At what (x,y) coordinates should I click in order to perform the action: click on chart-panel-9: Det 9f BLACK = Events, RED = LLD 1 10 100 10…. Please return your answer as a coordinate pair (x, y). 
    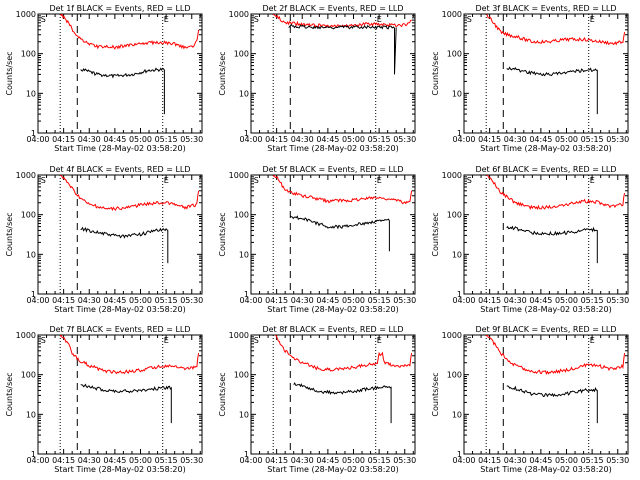
    Looking at the image, I should click on (530, 399).